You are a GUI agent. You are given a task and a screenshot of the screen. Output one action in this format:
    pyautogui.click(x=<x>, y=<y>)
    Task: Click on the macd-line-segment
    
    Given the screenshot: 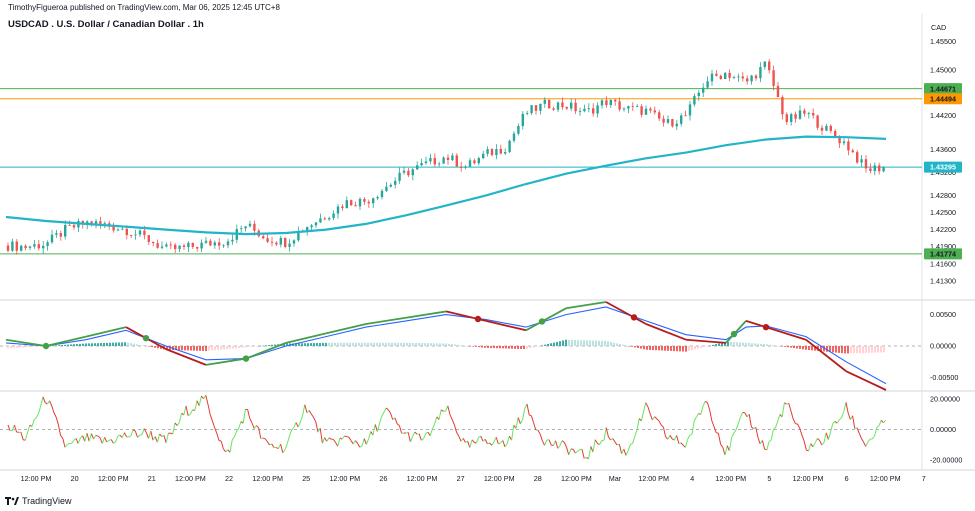 What is the action you would take?
    pyautogui.click(x=386, y=320)
    